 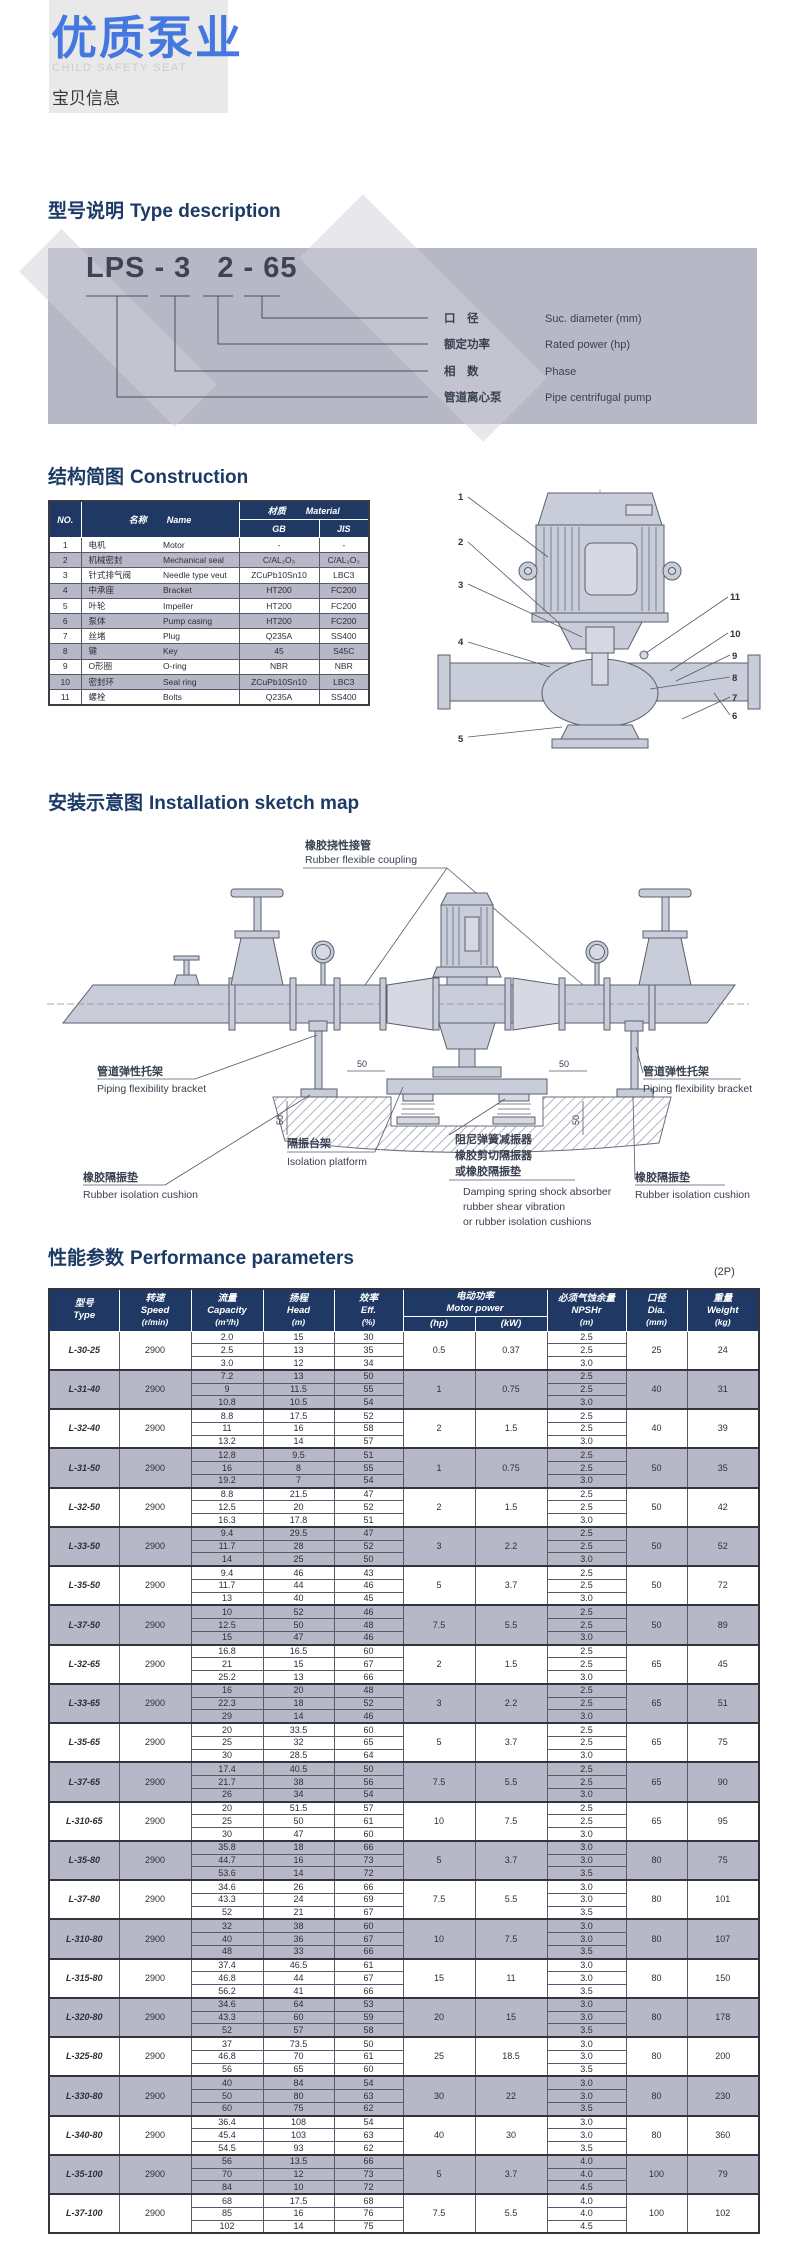 I want to click on perf-row-L-310-80: L-310-80 2900 32 38 60 10 7.5 3.0 80 107, so click(x=404, y=1939).